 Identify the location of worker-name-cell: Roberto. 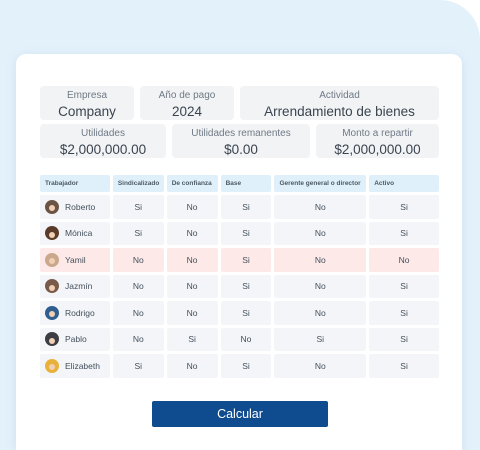
(75, 207).